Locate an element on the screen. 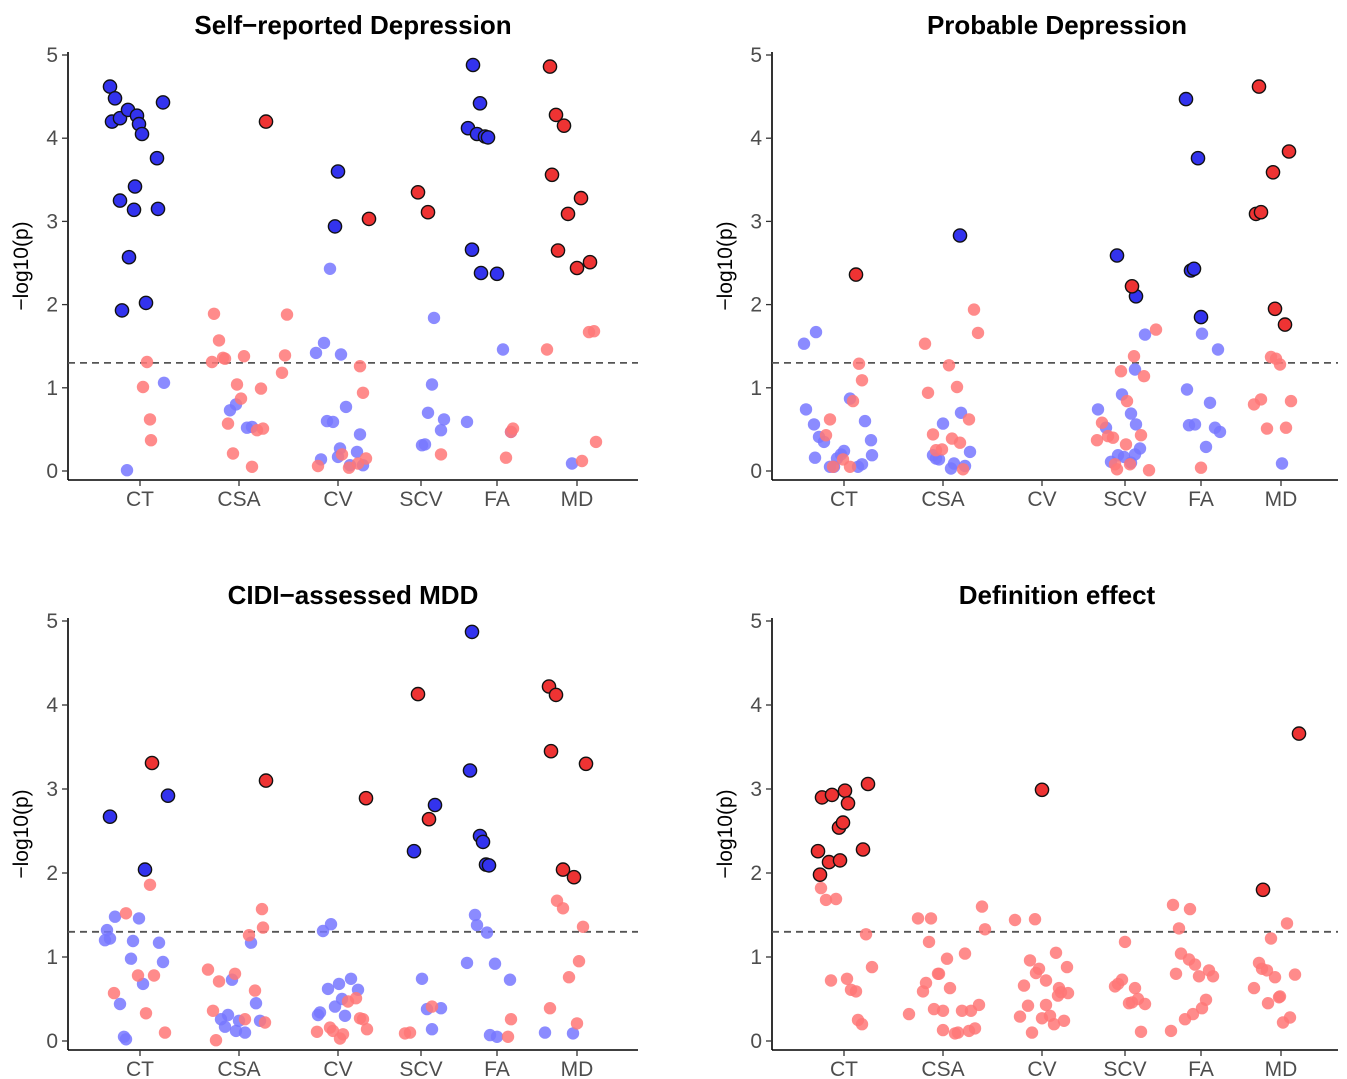 The width and height of the screenshot is (1347, 1079). x-tick-label-ct: CT is located at coordinates (140, 1068).